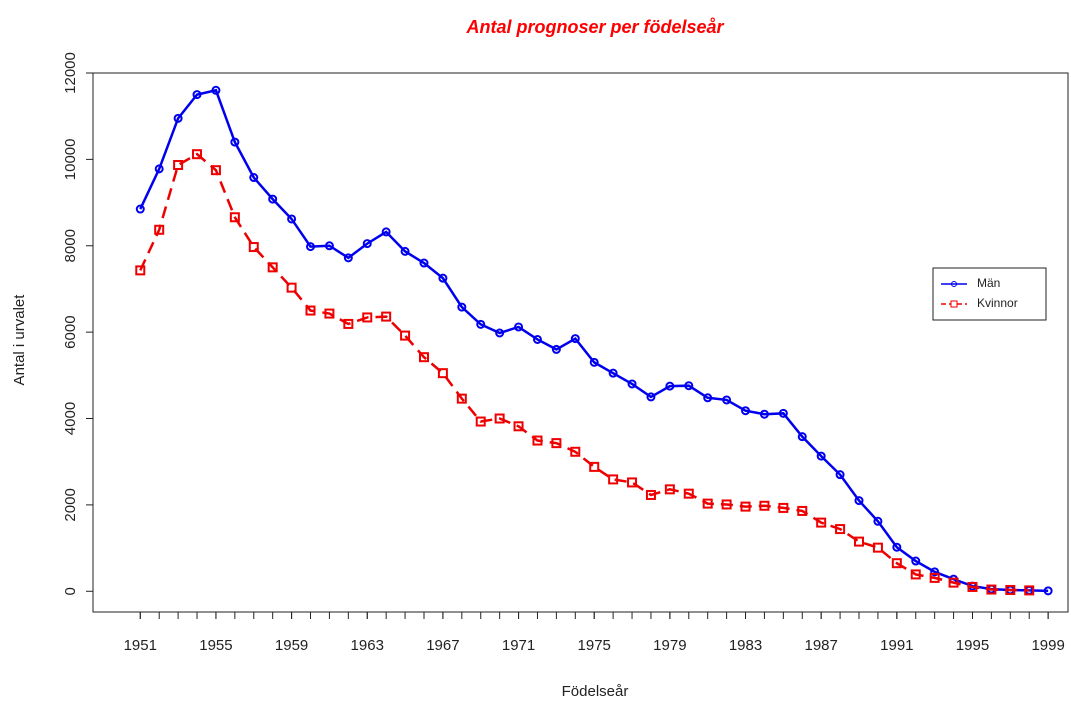  Describe the element at coordinates (442, 645) in the screenshot. I see `x-tick-label: 1967` at that location.